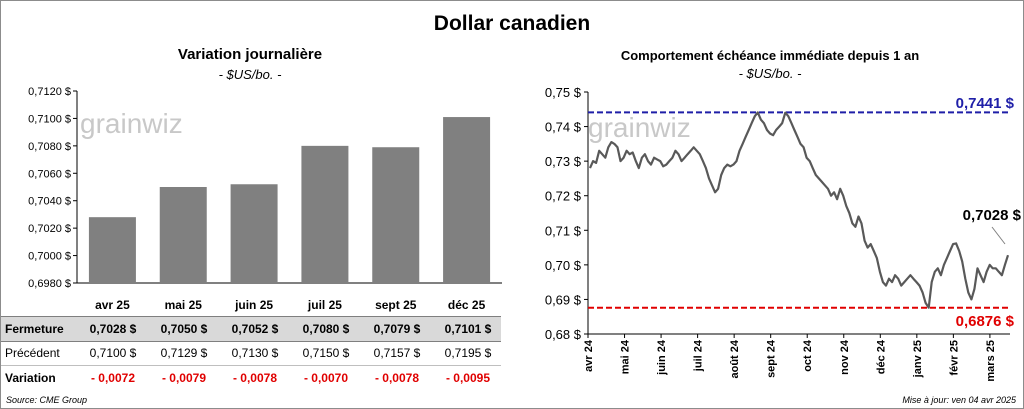 The width and height of the screenshot is (1024, 409). I want to click on y-tick-label: 0,7080 $, so click(49, 147).